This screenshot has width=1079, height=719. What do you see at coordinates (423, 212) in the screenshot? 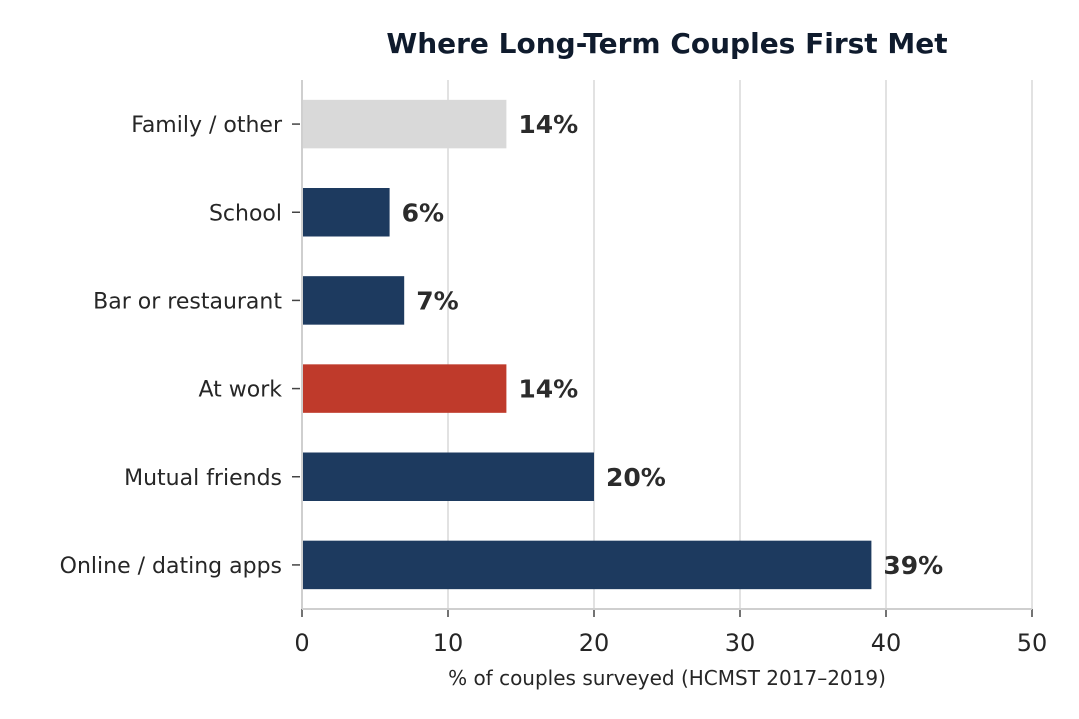
I see `data-label: 6%` at bounding box center [423, 212].